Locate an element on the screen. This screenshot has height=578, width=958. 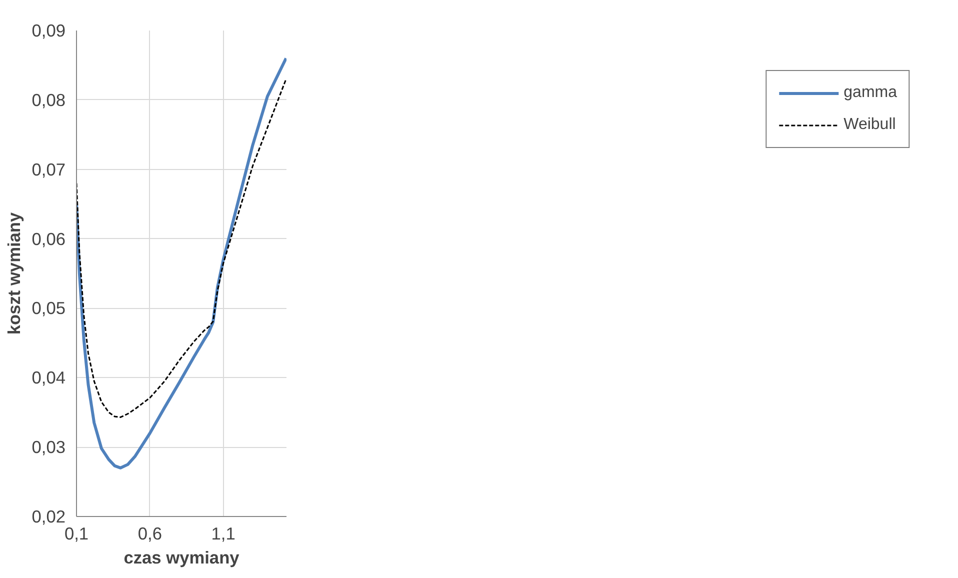
x-axis-title: czas wymiany is located at coordinates (182, 558).